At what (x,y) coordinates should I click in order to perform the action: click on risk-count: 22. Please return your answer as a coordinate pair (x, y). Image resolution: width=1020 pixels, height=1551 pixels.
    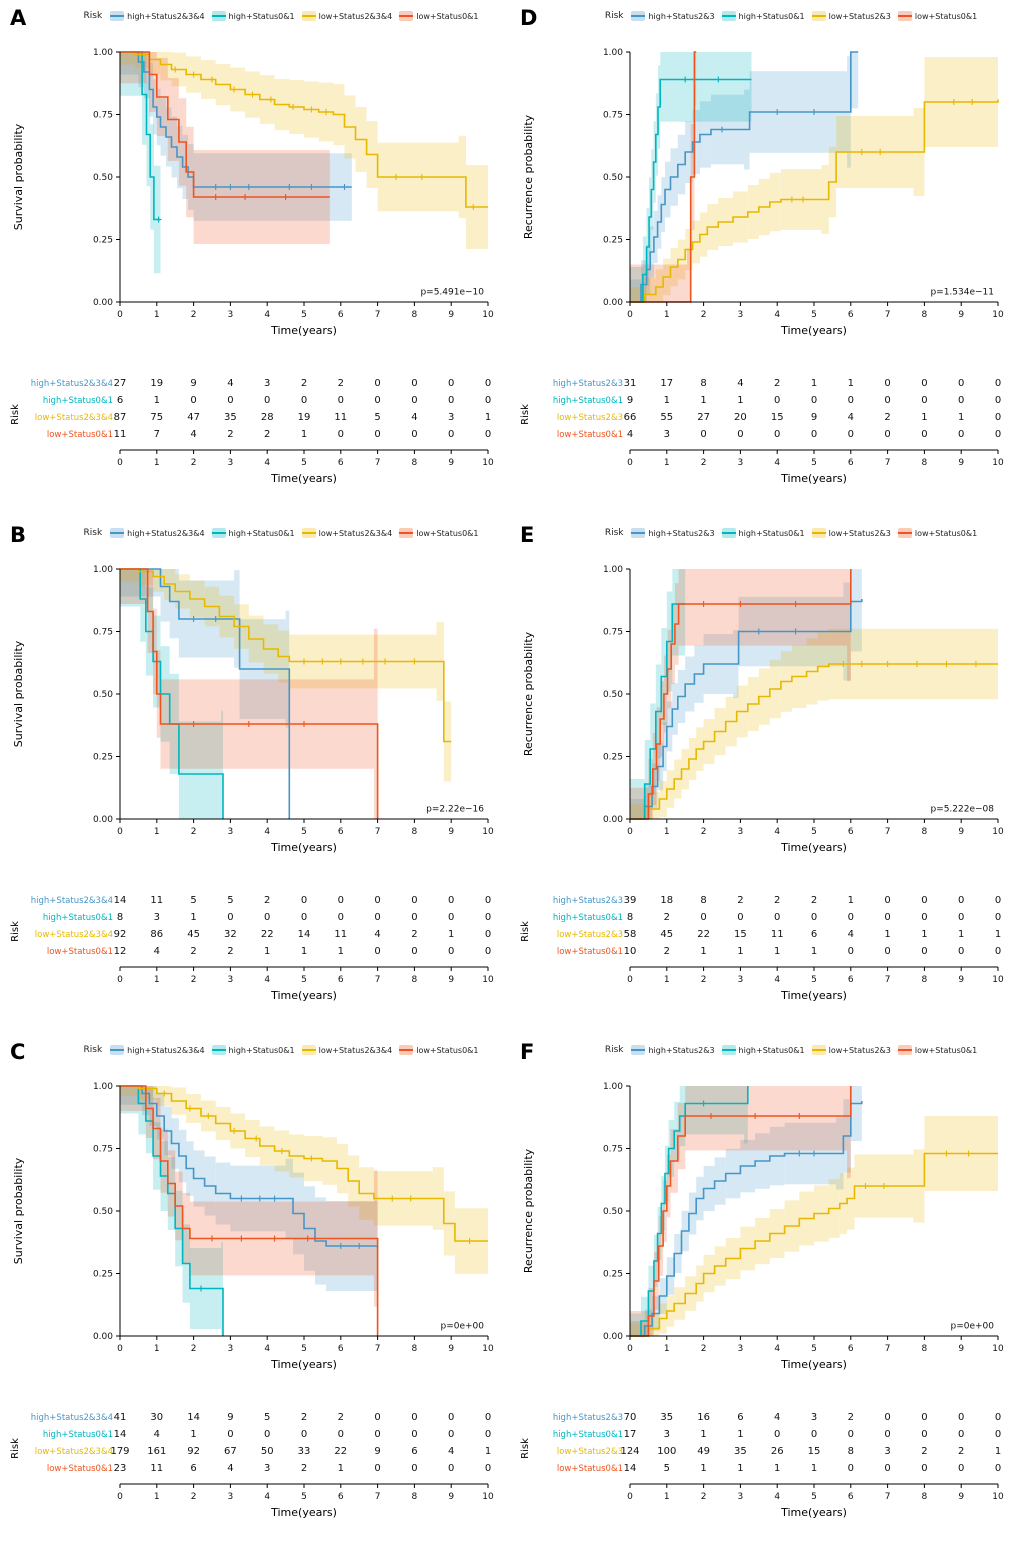
    Looking at the image, I should click on (340, 1451).